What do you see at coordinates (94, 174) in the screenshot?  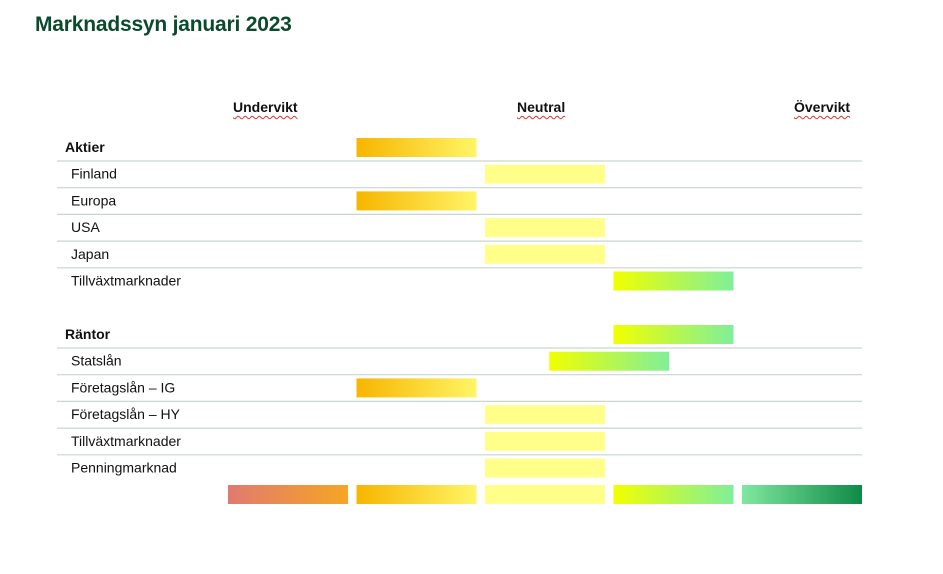 I see `row-label: Finland` at bounding box center [94, 174].